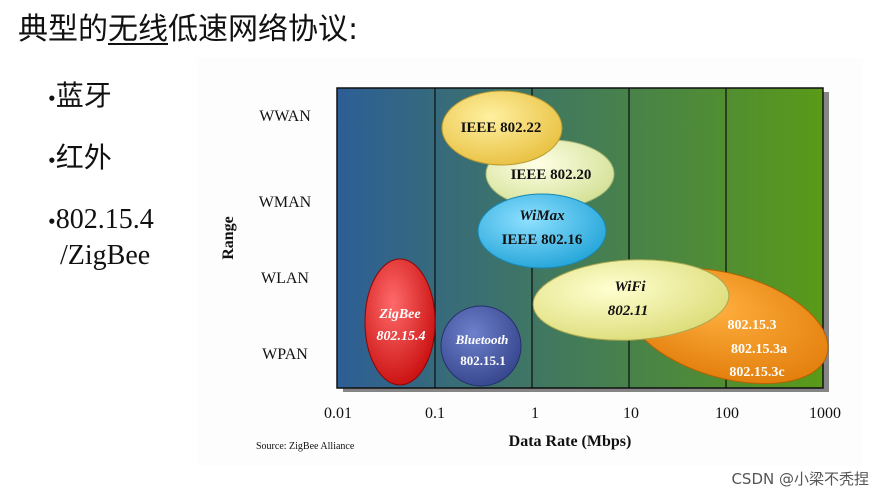 Image resolution: width=883 pixels, height=495 pixels. What do you see at coordinates (535, 413) in the screenshot?
I see `rate-tick-1: 1` at bounding box center [535, 413].